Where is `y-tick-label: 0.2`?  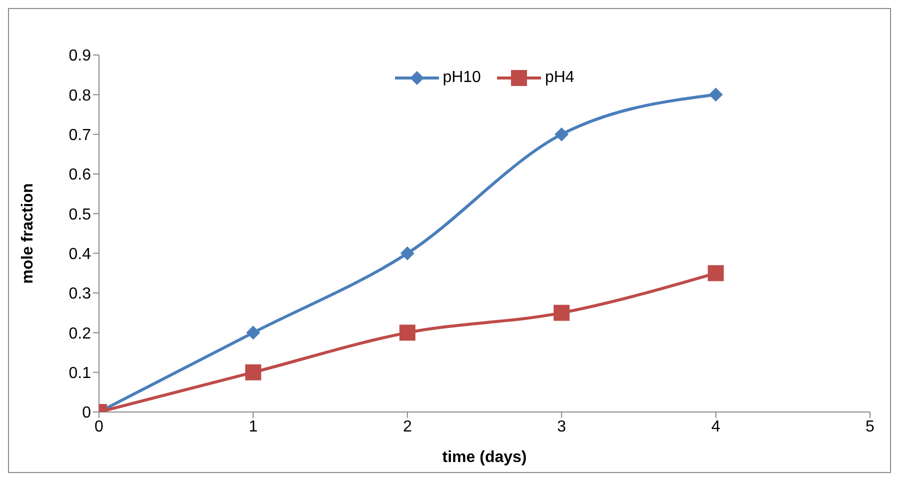 y-tick-label: 0.2 is located at coordinates (80, 333).